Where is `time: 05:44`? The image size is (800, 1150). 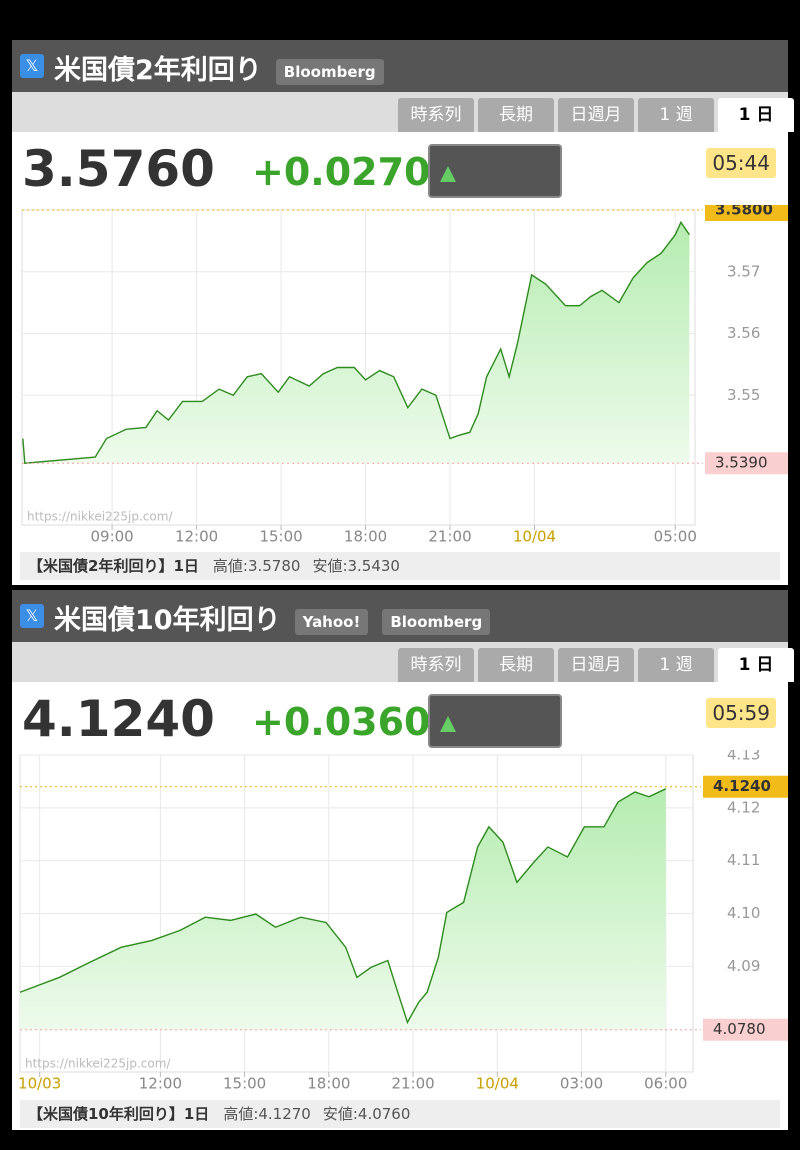
time: 05:44 is located at coordinates (741, 163).